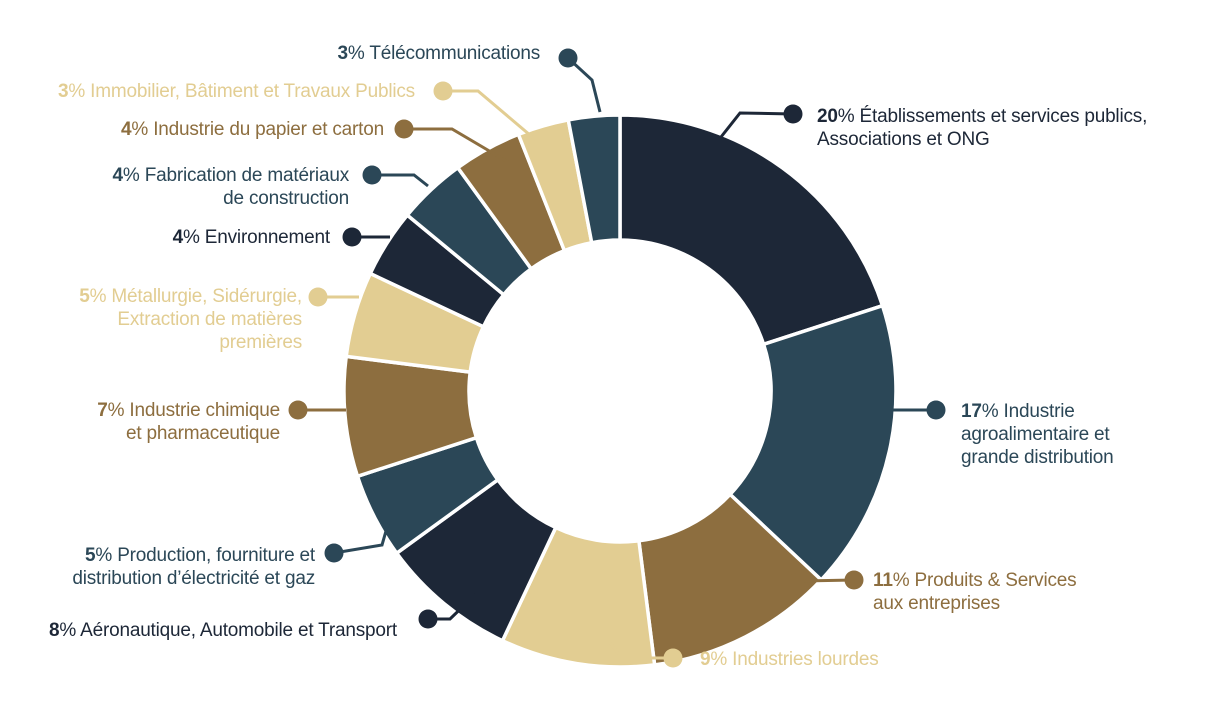 The image size is (1213, 701). What do you see at coordinates (298, 410) in the screenshot?
I see `leader-dot-chimie-pharma` at bounding box center [298, 410].